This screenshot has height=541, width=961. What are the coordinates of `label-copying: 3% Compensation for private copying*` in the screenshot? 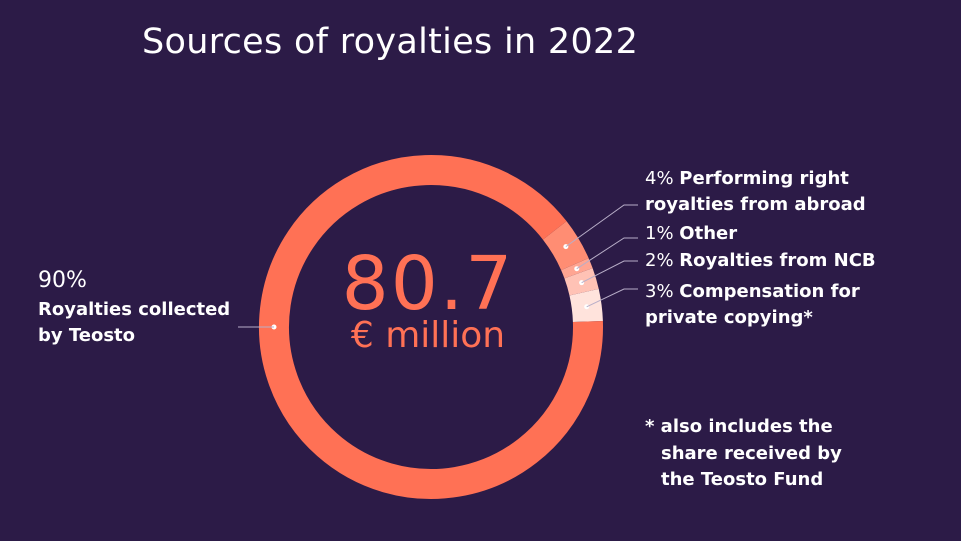 It's located at (752, 305).